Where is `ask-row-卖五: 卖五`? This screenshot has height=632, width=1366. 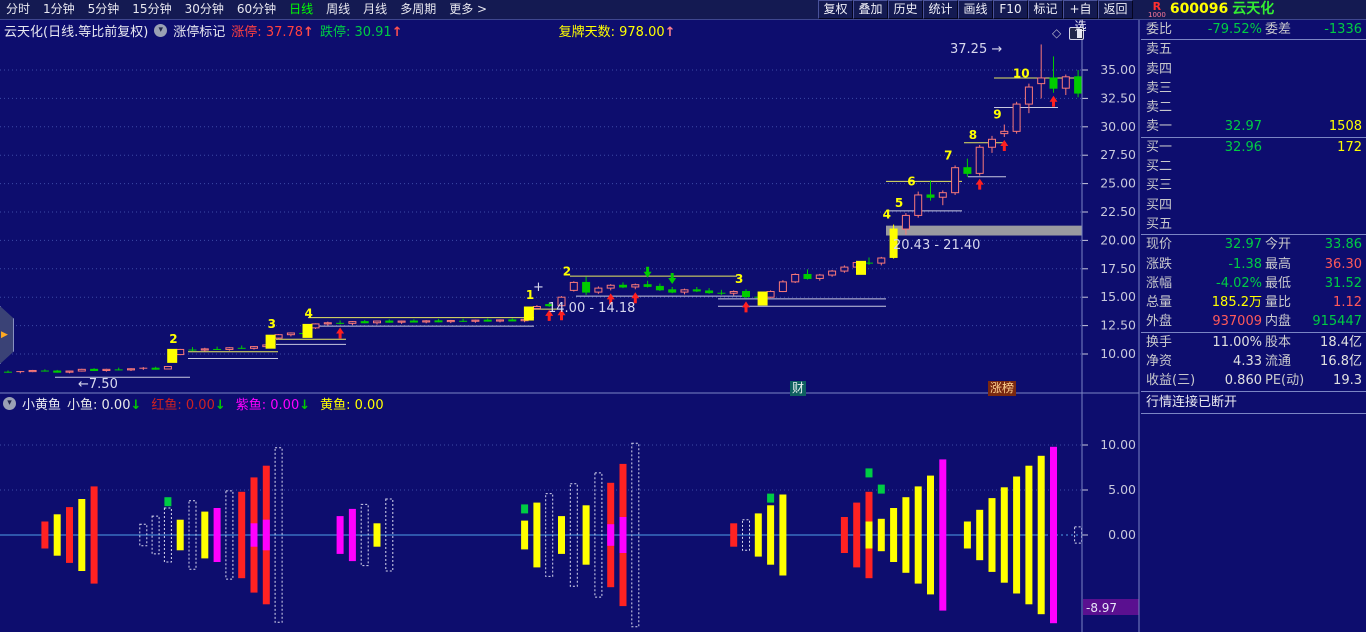 ask-row-卖五: 卖五 is located at coordinates (1159, 50).